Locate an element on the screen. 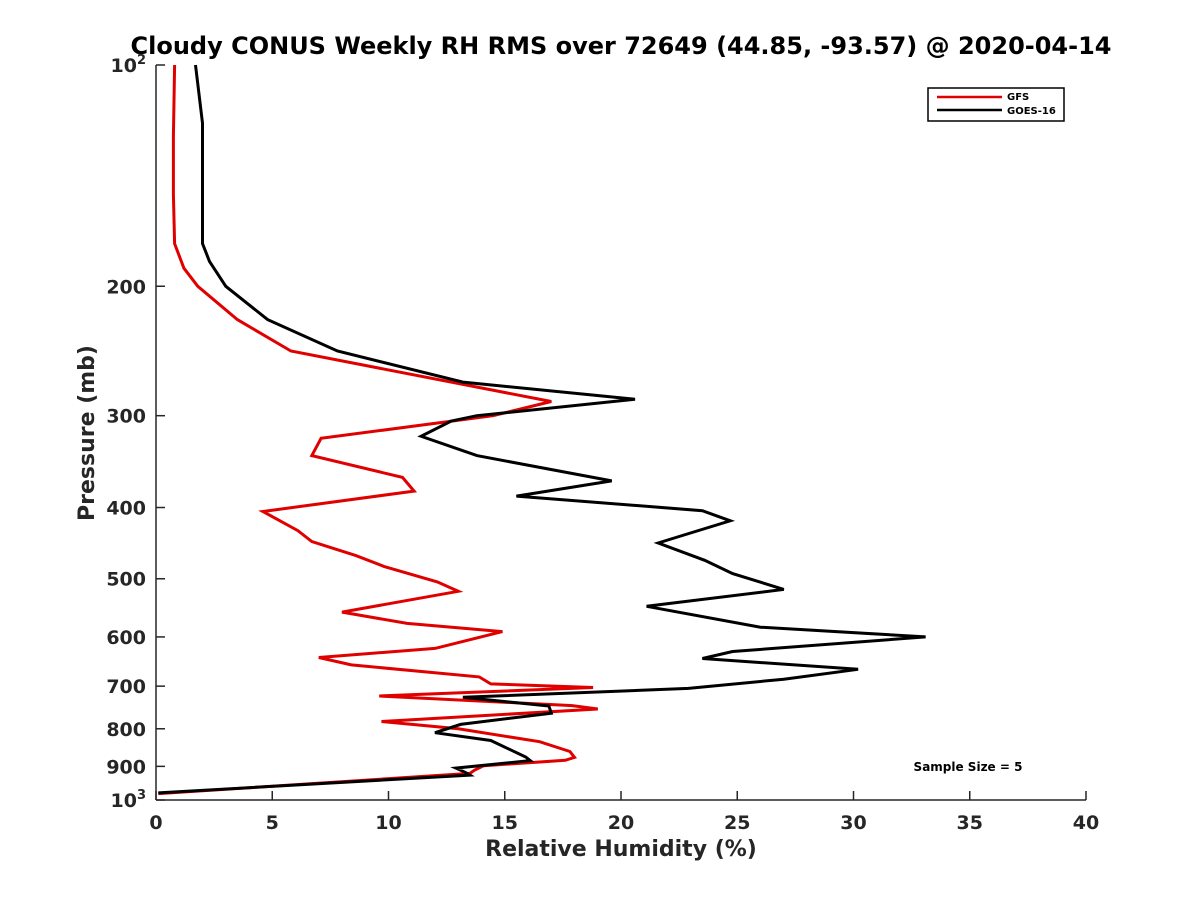 This screenshot has width=1200, height=900. legend-label-gfs: GFS is located at coordinates (1018, 97).